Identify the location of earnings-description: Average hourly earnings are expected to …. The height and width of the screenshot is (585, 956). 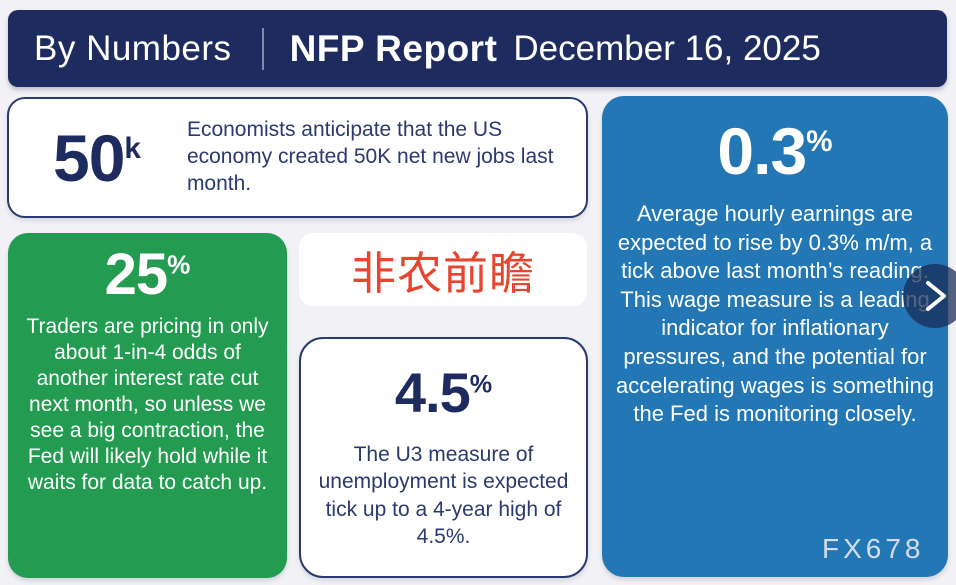
(775, 314).